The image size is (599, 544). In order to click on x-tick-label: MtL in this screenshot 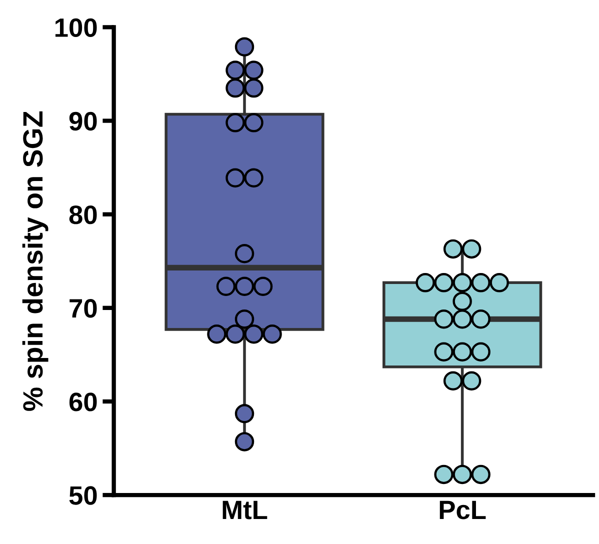, I will do `click(245, 510)`.